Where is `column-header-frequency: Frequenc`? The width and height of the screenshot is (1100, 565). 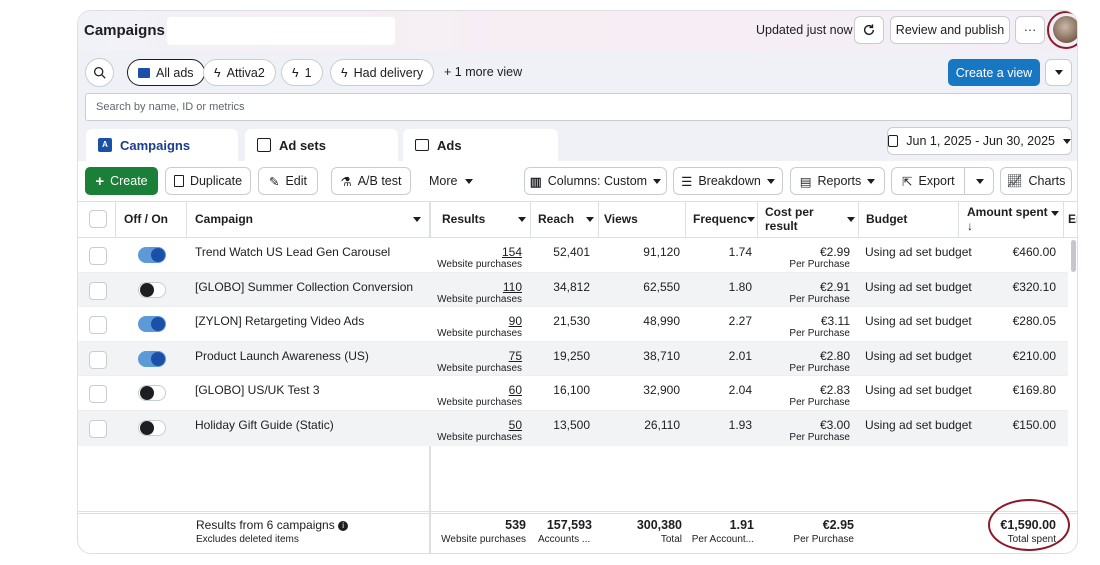 column-header-frequency: Frequenc is located at coordinates (724, 219).